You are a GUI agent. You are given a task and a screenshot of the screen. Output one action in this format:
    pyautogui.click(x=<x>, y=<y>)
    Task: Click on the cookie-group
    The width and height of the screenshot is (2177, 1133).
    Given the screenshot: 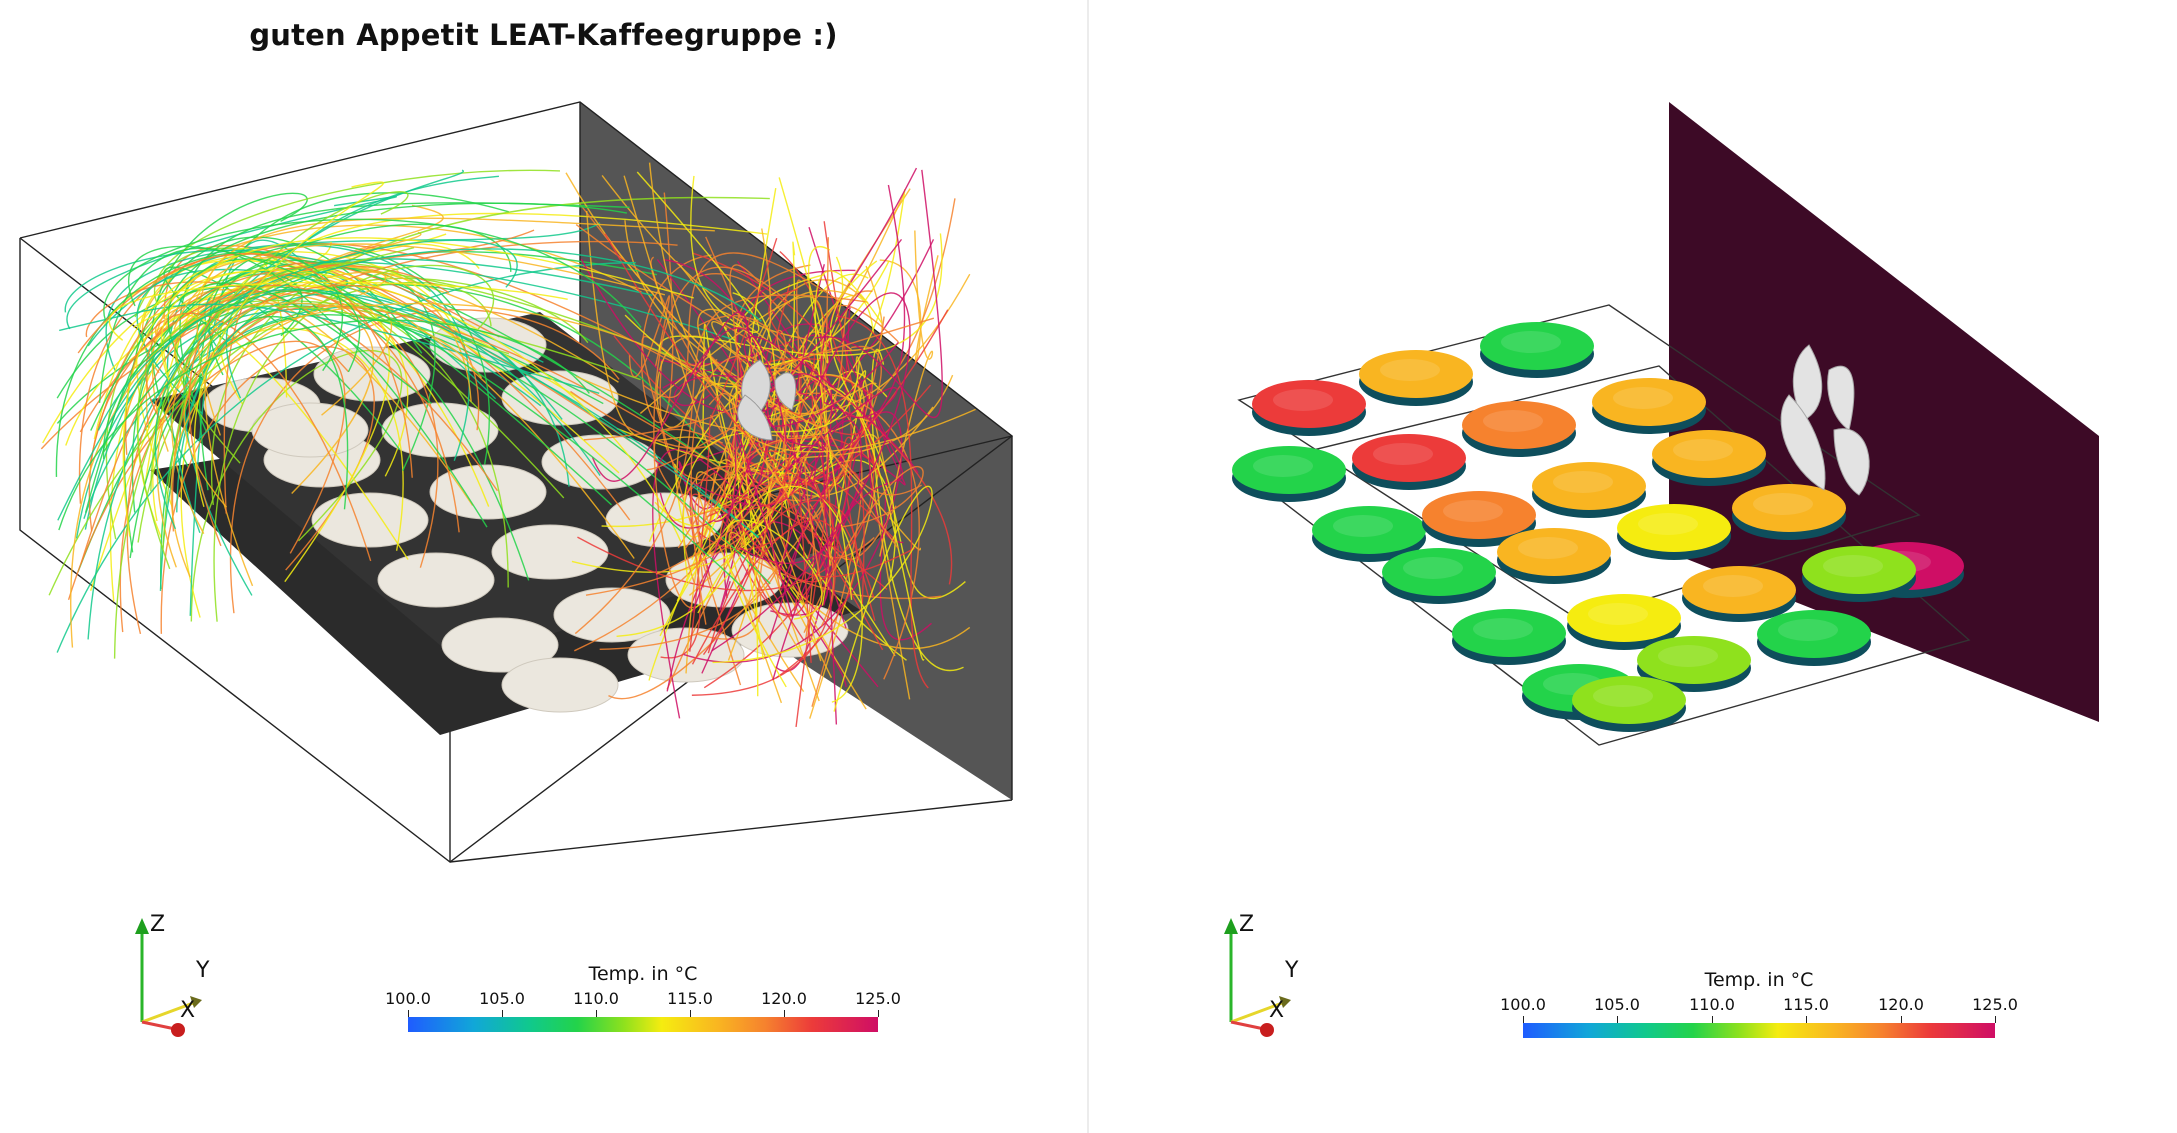 What is the action you would take?
    pyautogui.click(x=1598, y=527)
    